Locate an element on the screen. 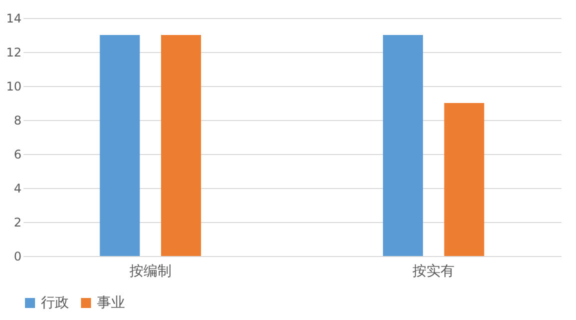 The image size is (576, 320). y-tick-label: 6 is located at coordinates (18, 155).